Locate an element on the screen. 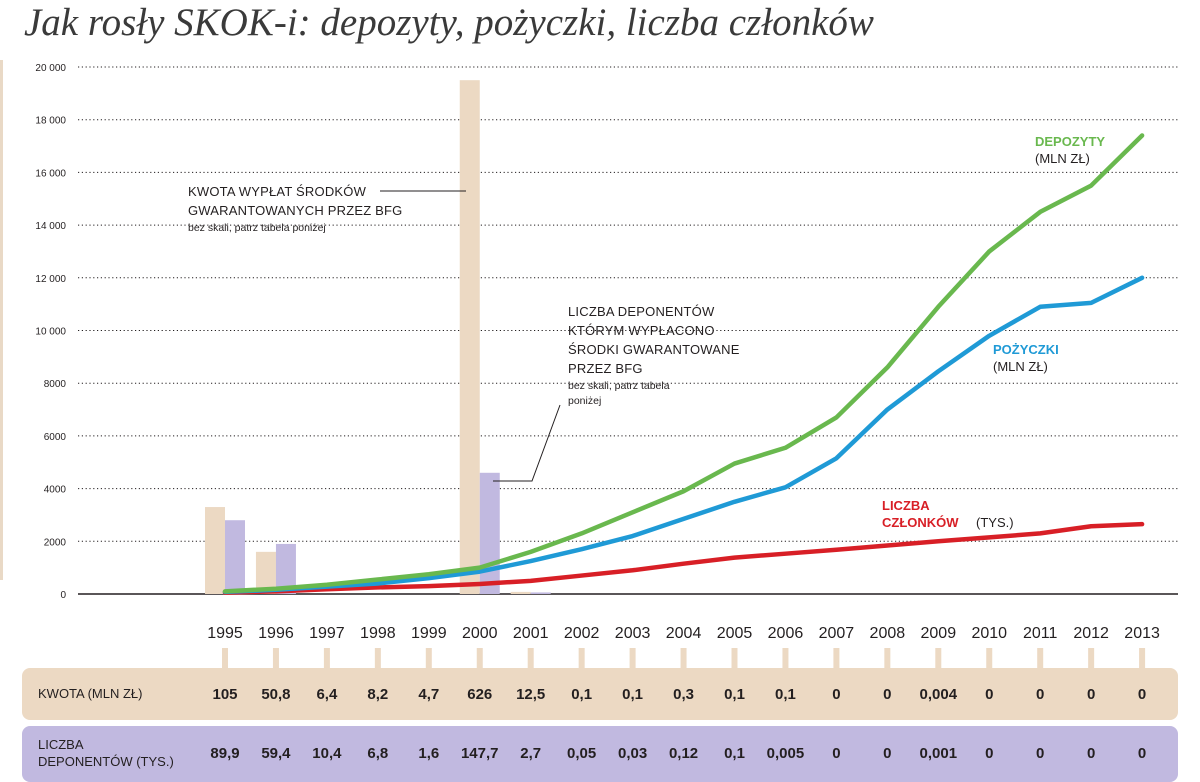  annotation-dep-line2: KTÓRYM WYPŁACONO is located at coordinates (641, 330).